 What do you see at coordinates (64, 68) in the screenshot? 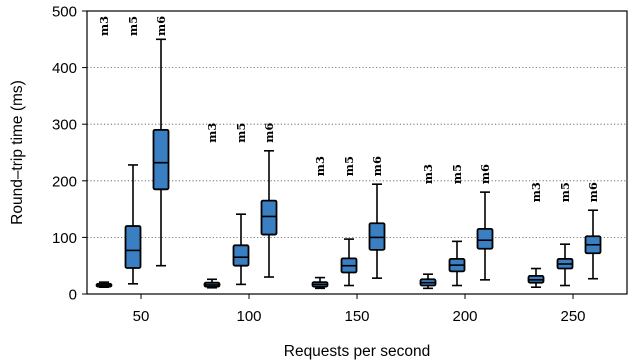
I see `y-tick-label: 400` at bounding box center [64, 68].